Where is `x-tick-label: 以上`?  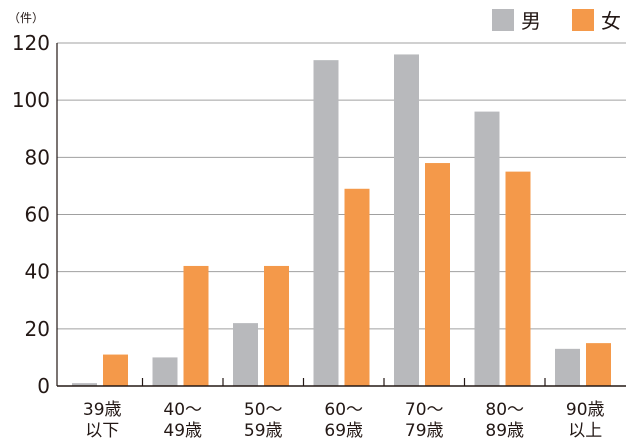 x-tick-label: 以上 is located at coordinates (585, 430).